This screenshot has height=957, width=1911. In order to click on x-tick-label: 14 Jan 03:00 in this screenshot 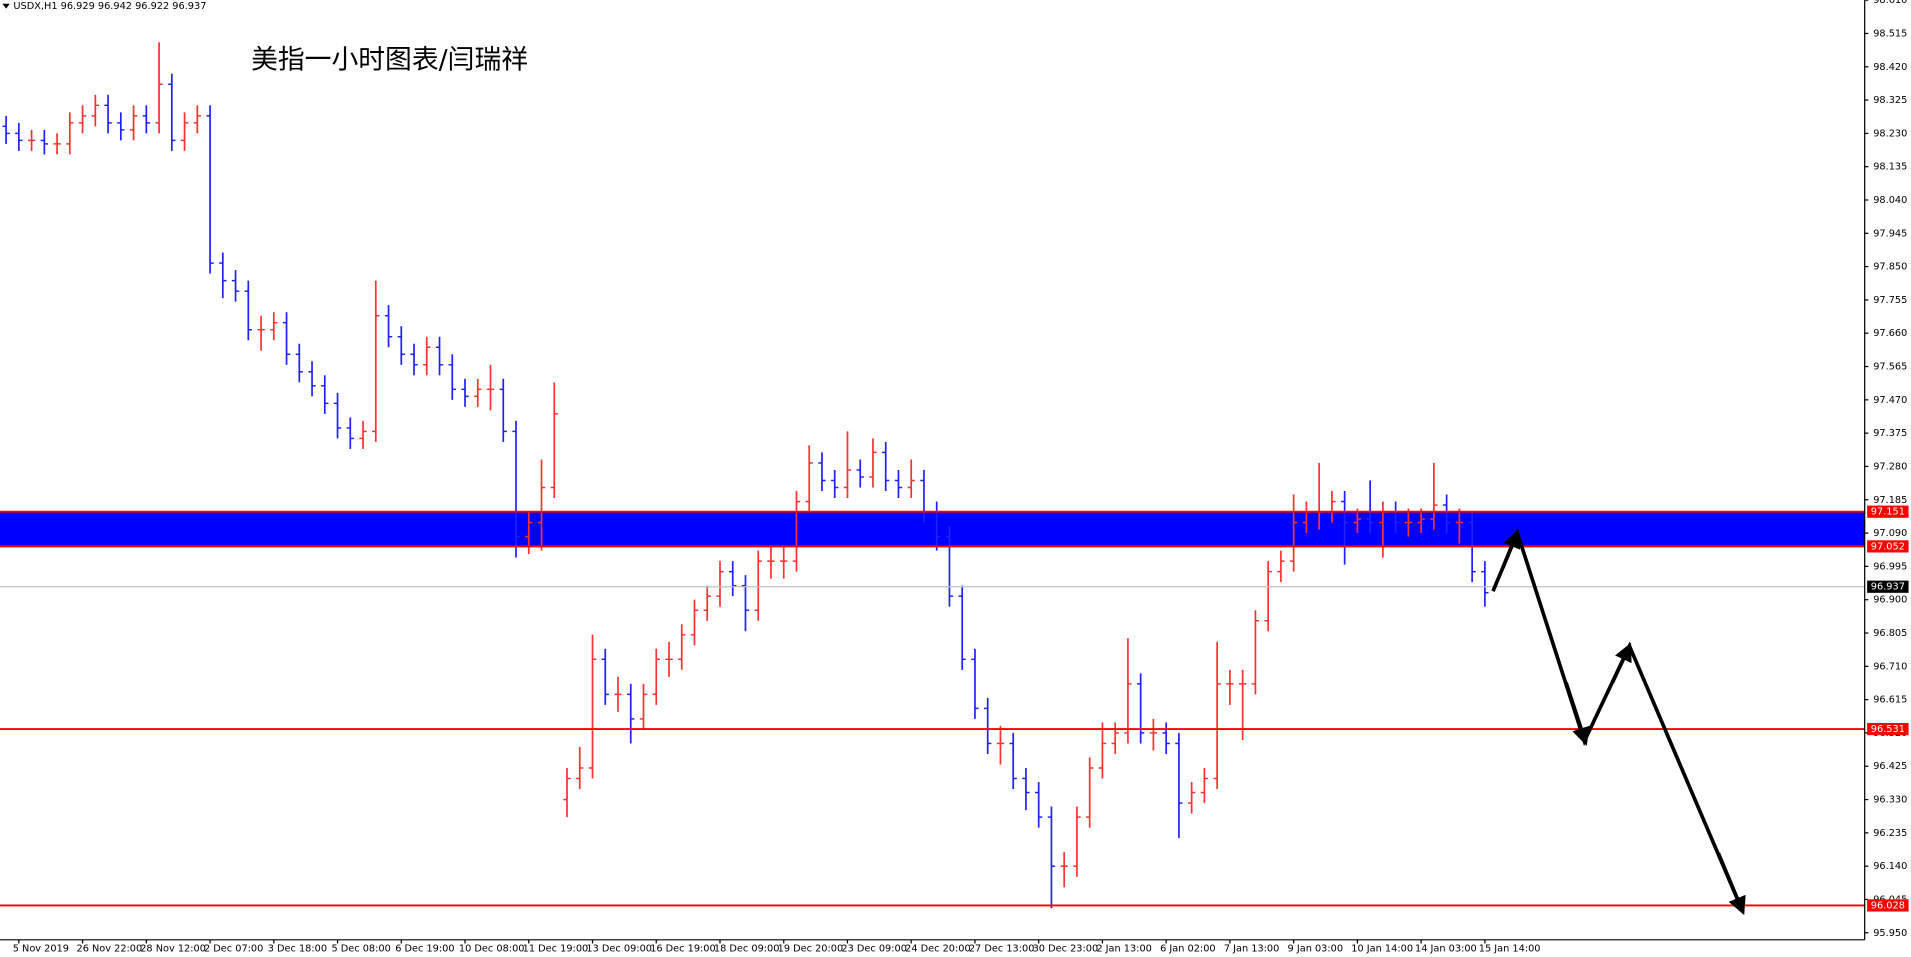, I will do `click(1446, 948)`.